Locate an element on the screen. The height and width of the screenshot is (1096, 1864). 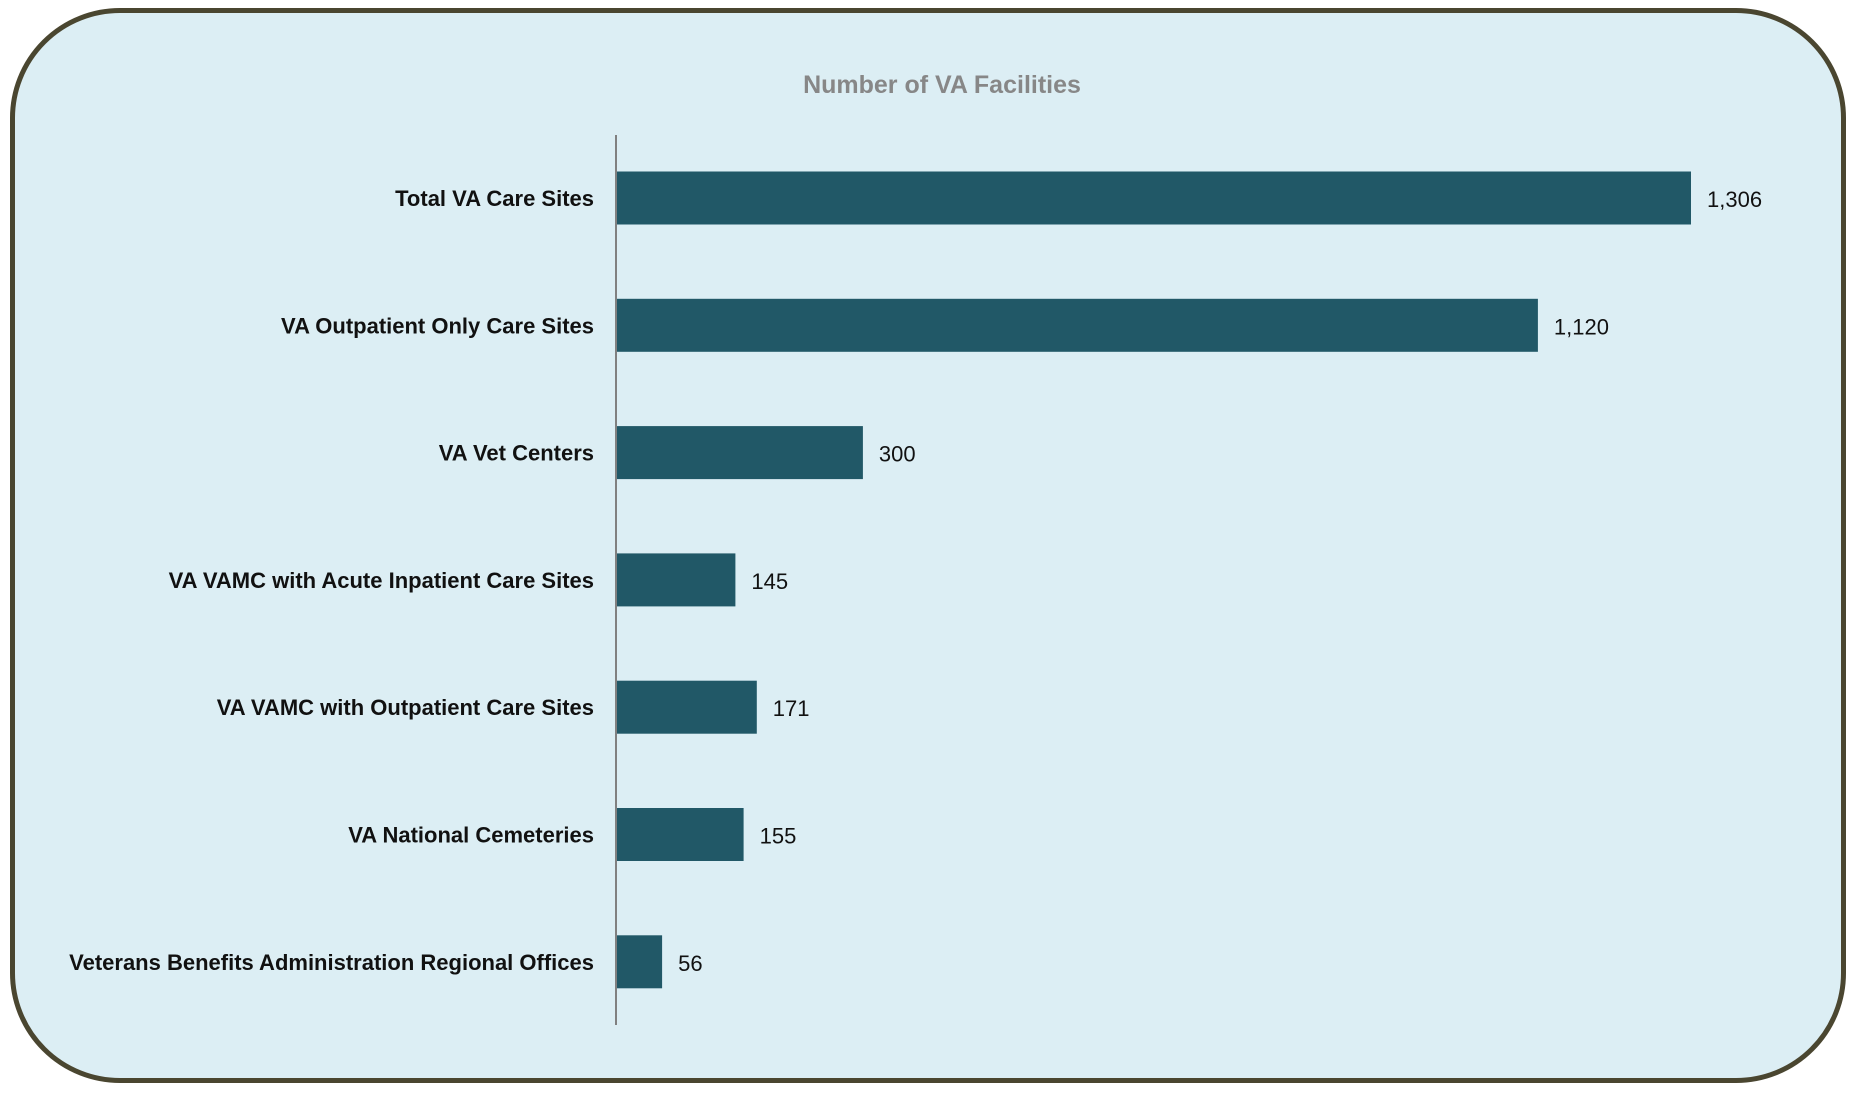
data-label-7: 56 is located at coordinates (690, 963).